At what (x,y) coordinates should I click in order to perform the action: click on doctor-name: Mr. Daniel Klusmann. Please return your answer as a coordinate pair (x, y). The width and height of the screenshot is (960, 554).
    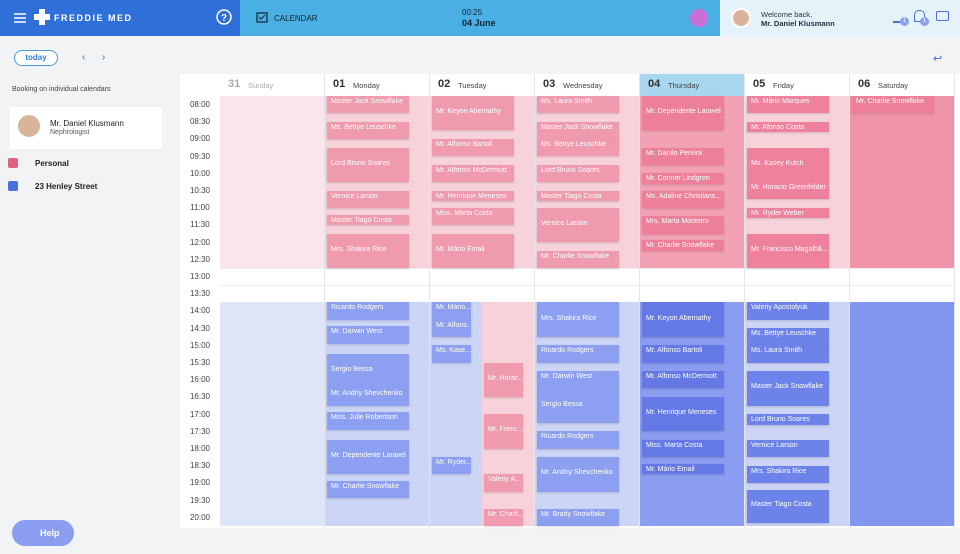
    Looking at the image, I should click on (87, 123).